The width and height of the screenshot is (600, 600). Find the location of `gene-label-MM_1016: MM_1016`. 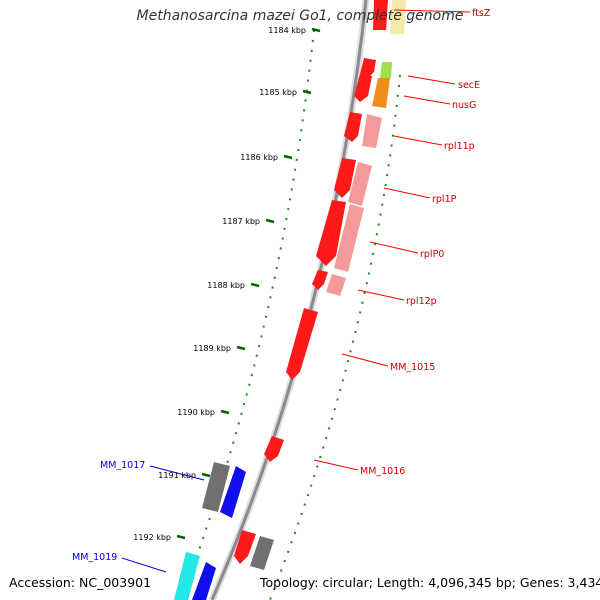

gene-label-MM_1016: MM_1016 is located at coordinates (382, 471).